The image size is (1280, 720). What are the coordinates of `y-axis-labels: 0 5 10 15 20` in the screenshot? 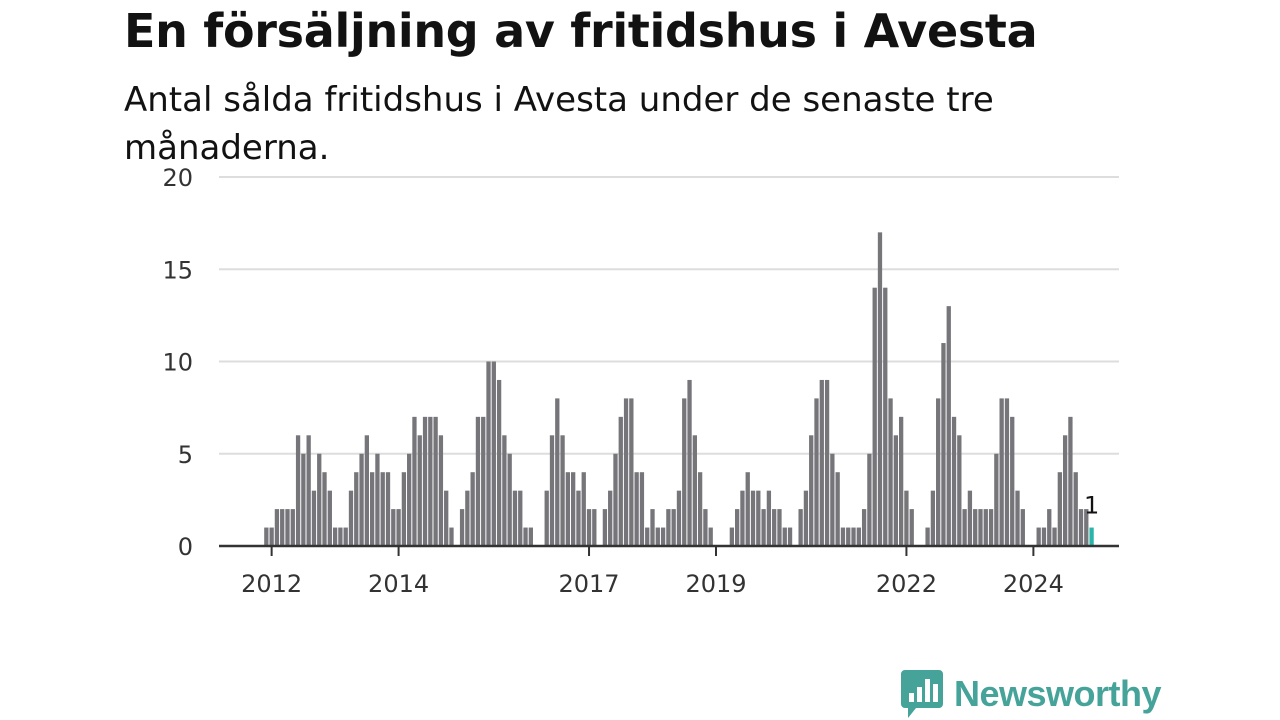 It's located at (177, 362).